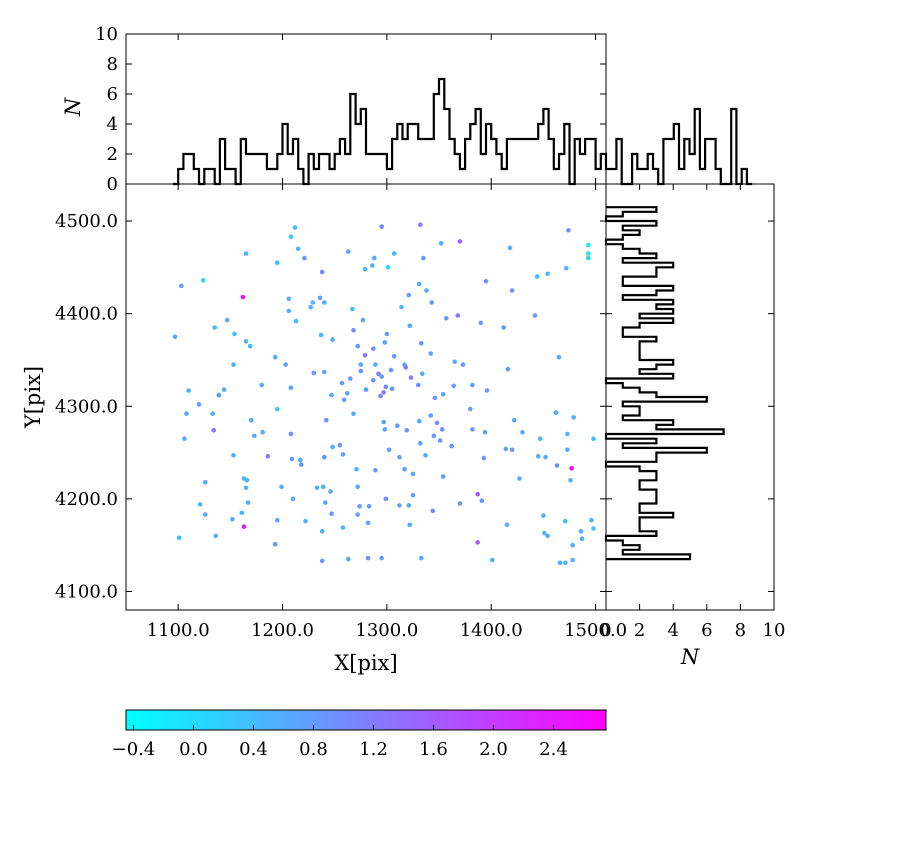 The height and width of the screenshot is (850, 900). I want to click on top-histogram-frame, so click(366, 109).